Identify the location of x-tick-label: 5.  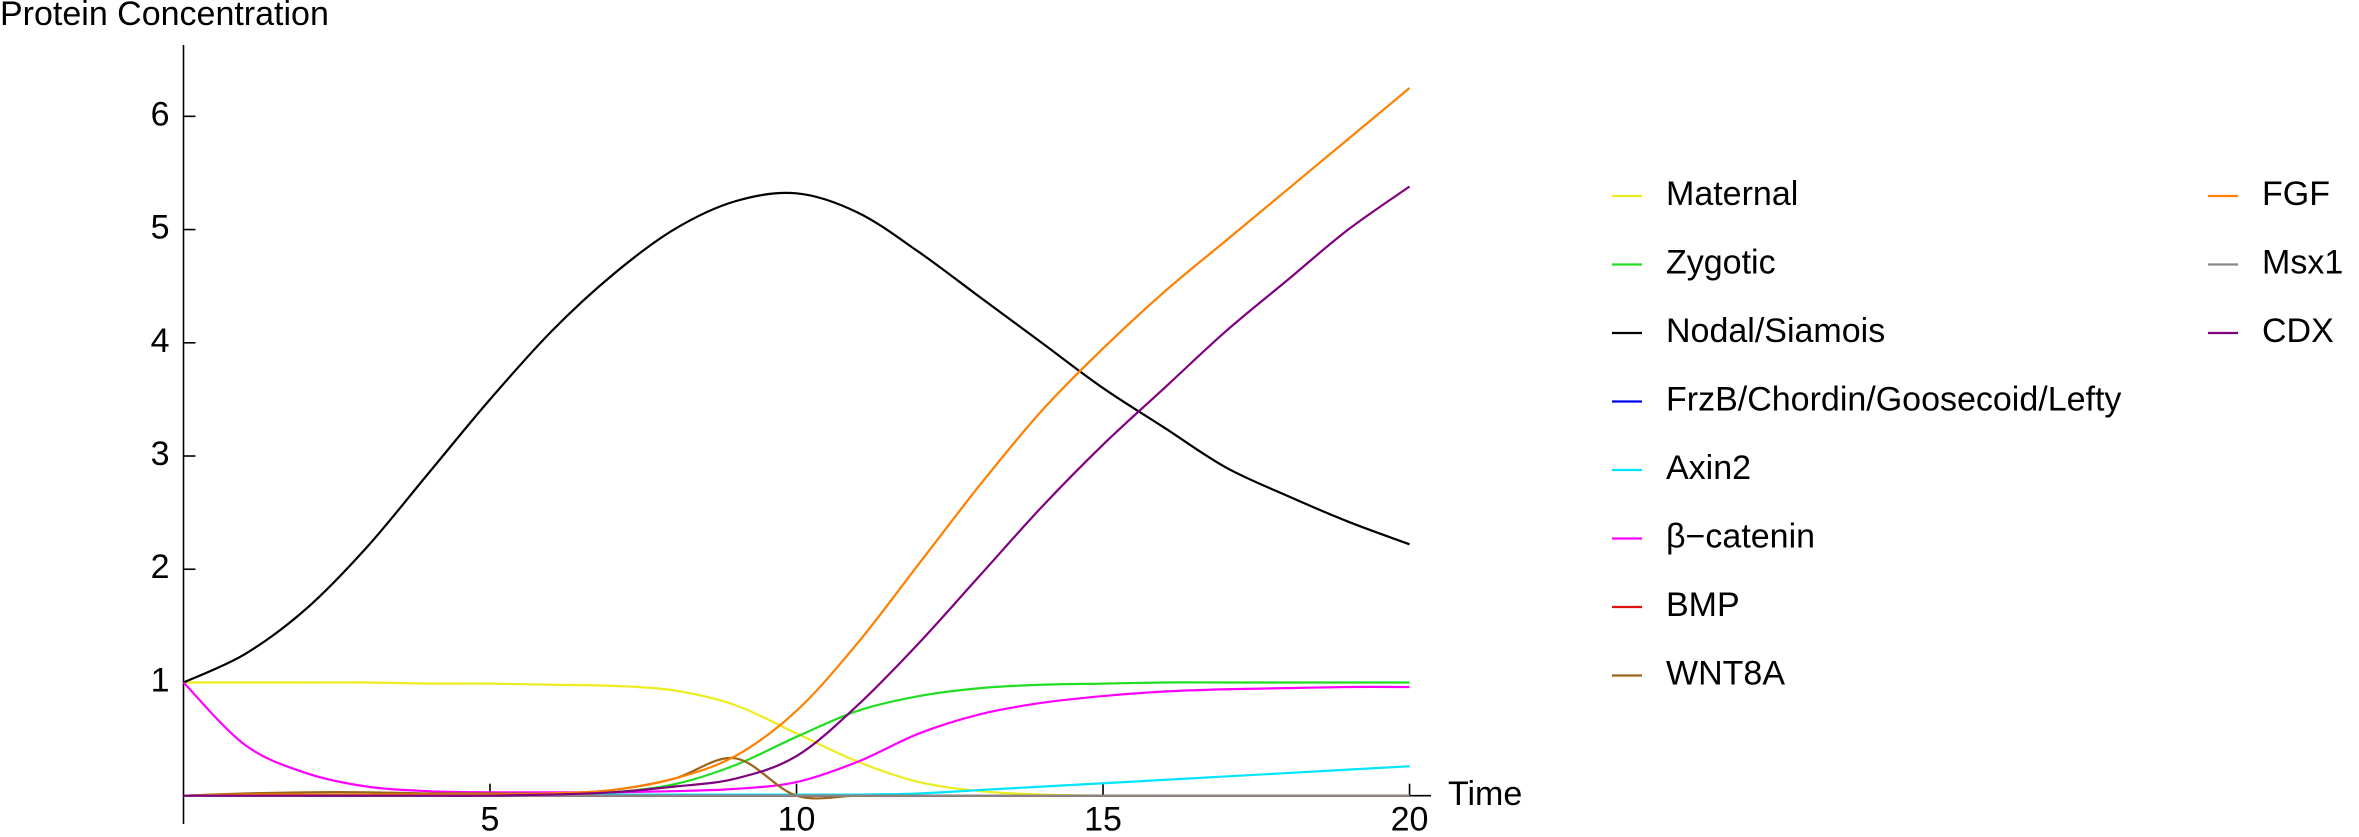
(490, 819).